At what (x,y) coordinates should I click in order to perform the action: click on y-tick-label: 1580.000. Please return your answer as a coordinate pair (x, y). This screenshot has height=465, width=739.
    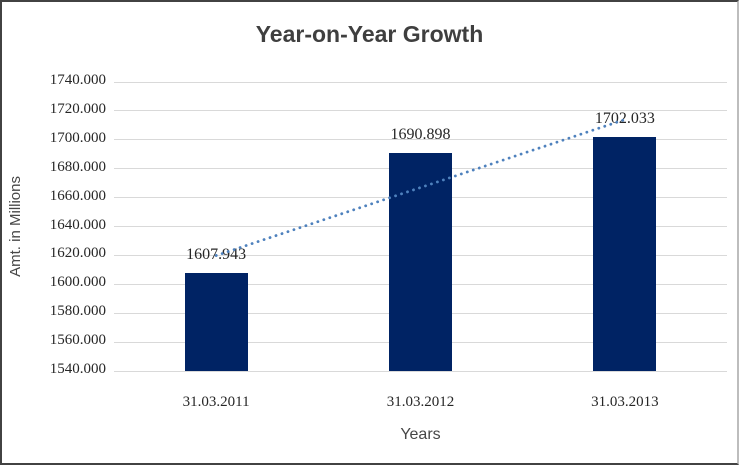
    Looking at the image, I should click on (77, 311).